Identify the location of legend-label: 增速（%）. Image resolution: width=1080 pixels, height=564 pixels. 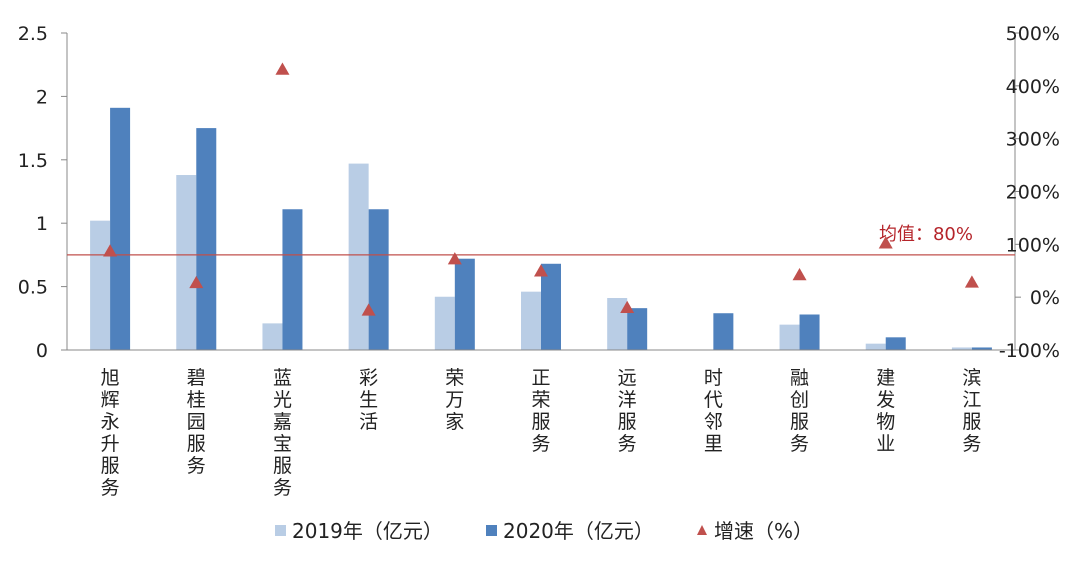
(763, 531).